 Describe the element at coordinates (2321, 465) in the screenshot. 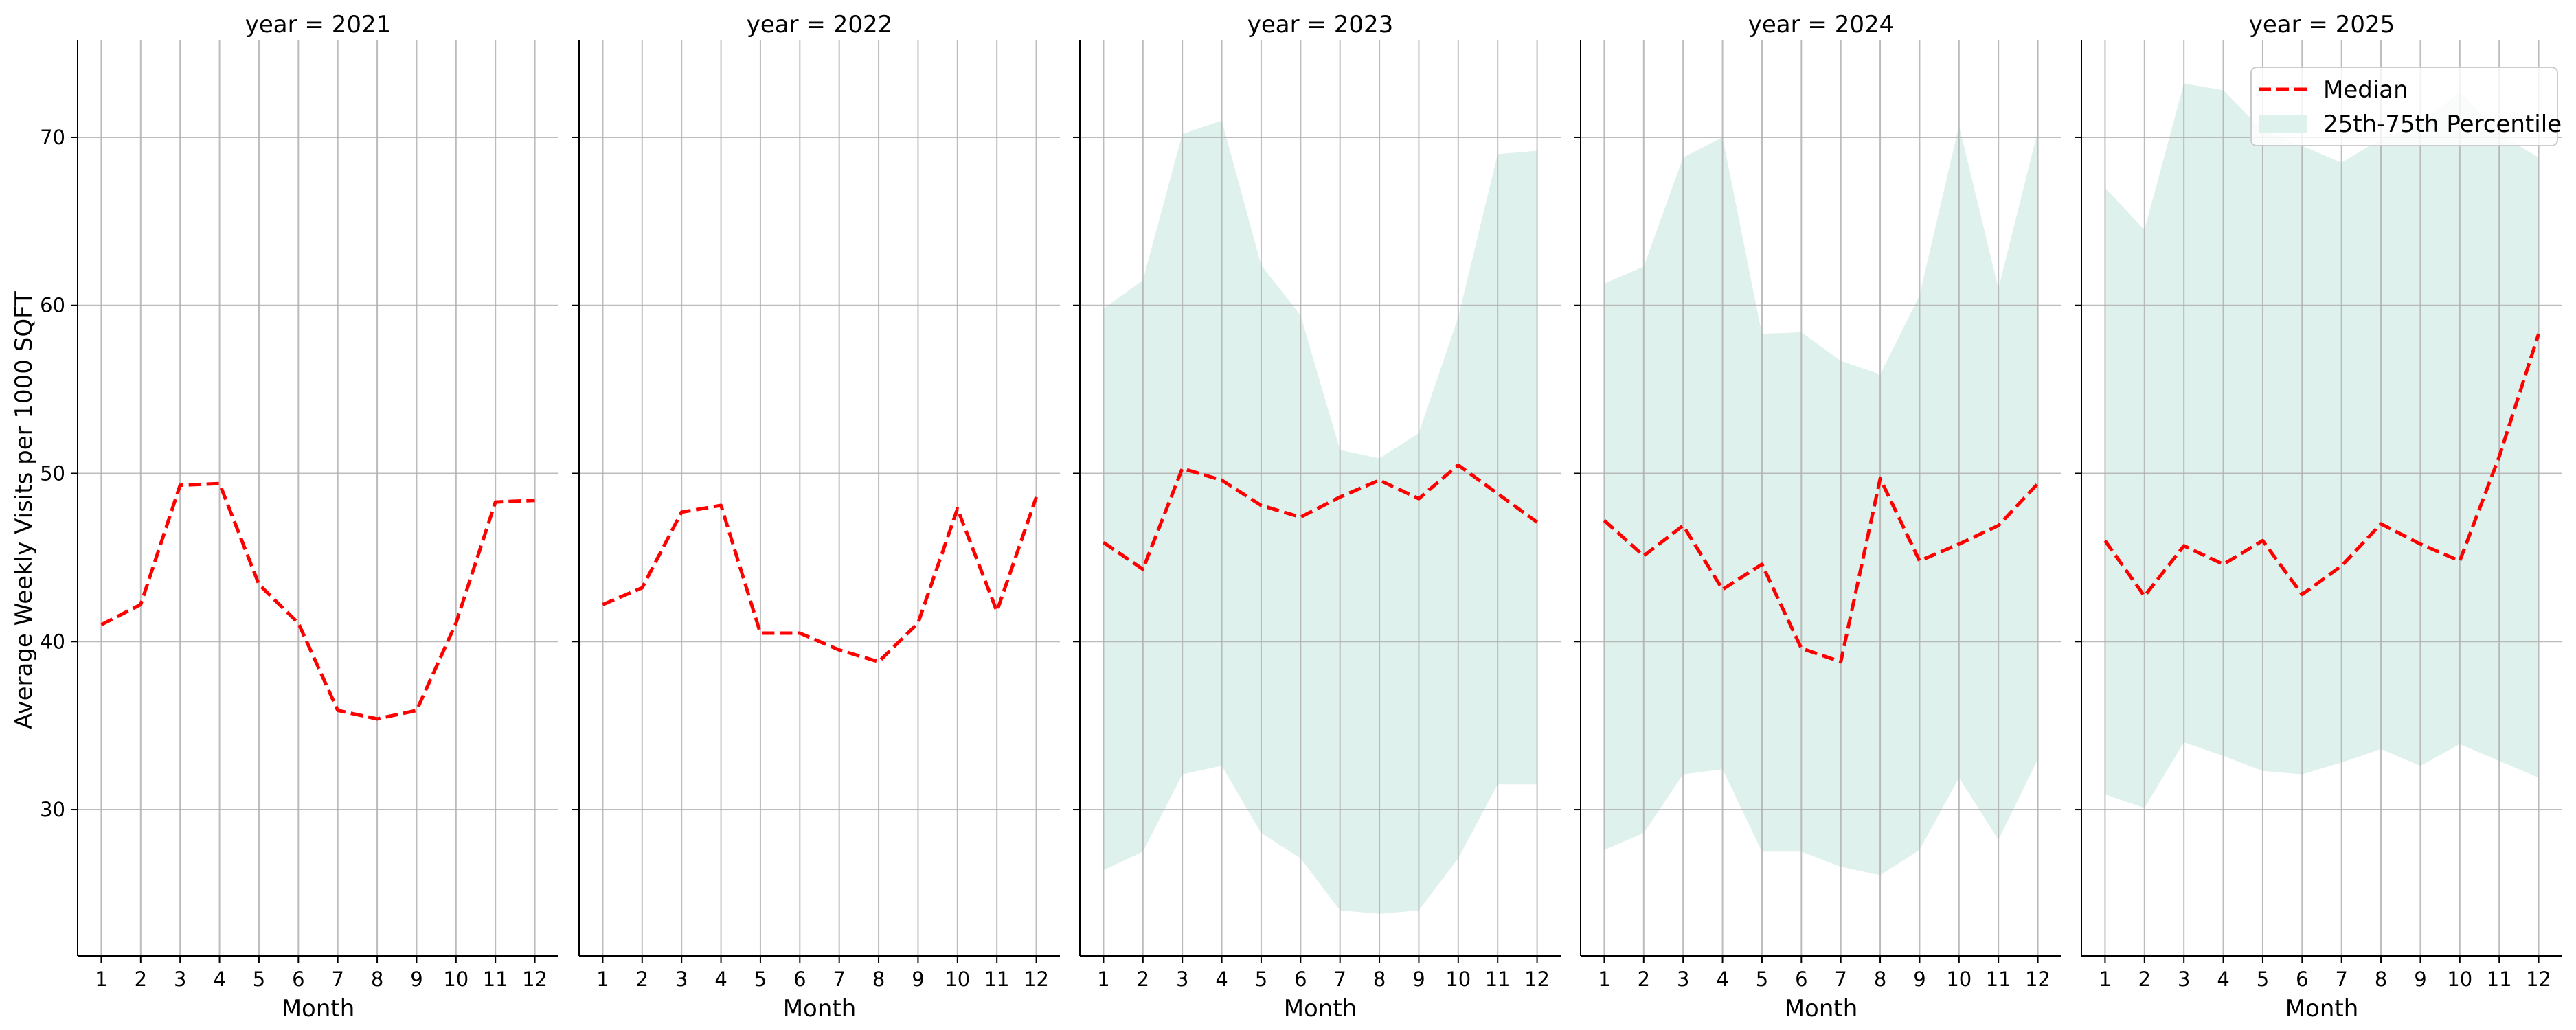

I see `median-line-2025` at that location.